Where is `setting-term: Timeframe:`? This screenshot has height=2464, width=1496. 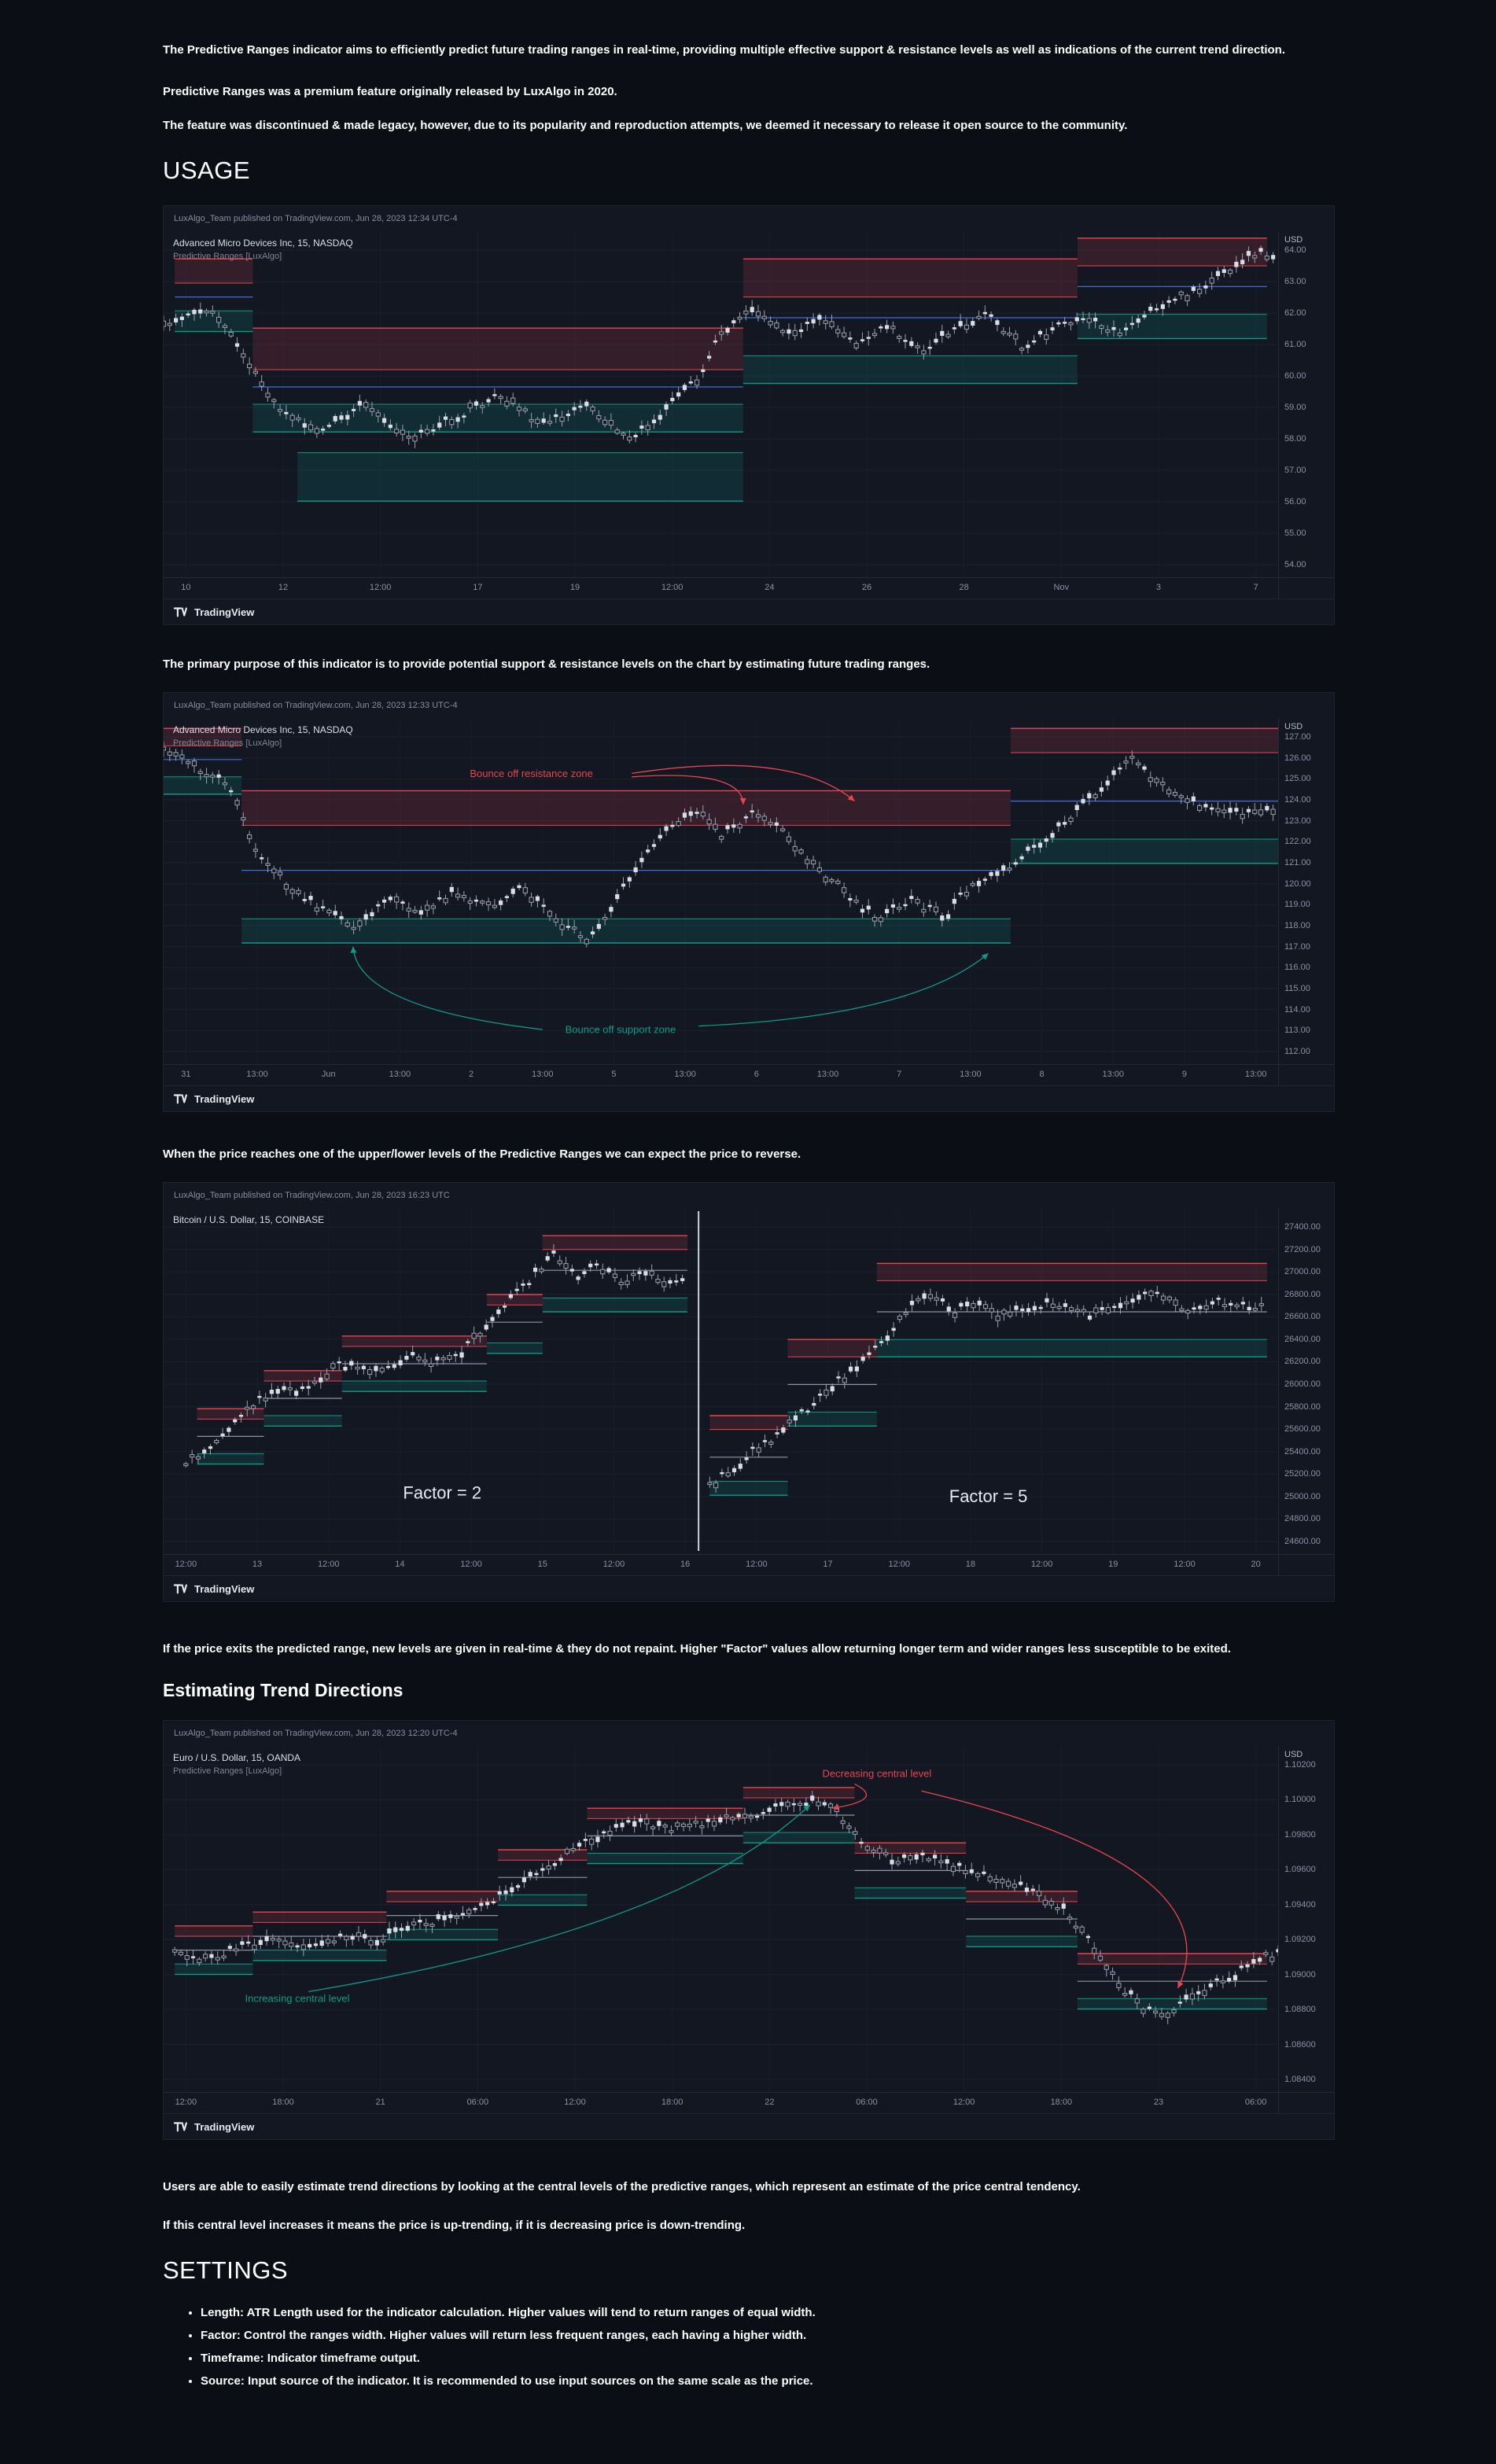 setting-term: Timeframe: is located at coordinates (233, 2358).